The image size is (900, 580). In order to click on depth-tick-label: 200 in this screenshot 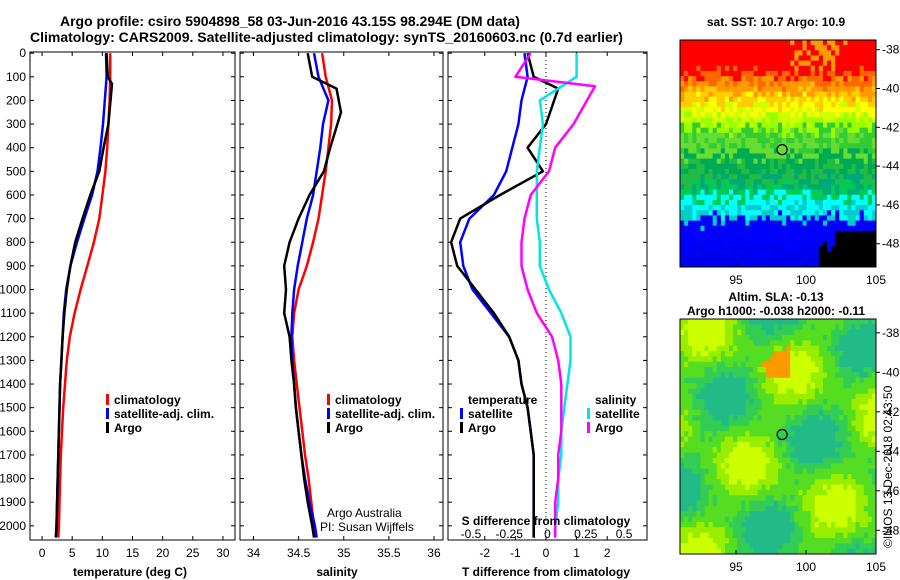, I will do `click(16, 100)`.